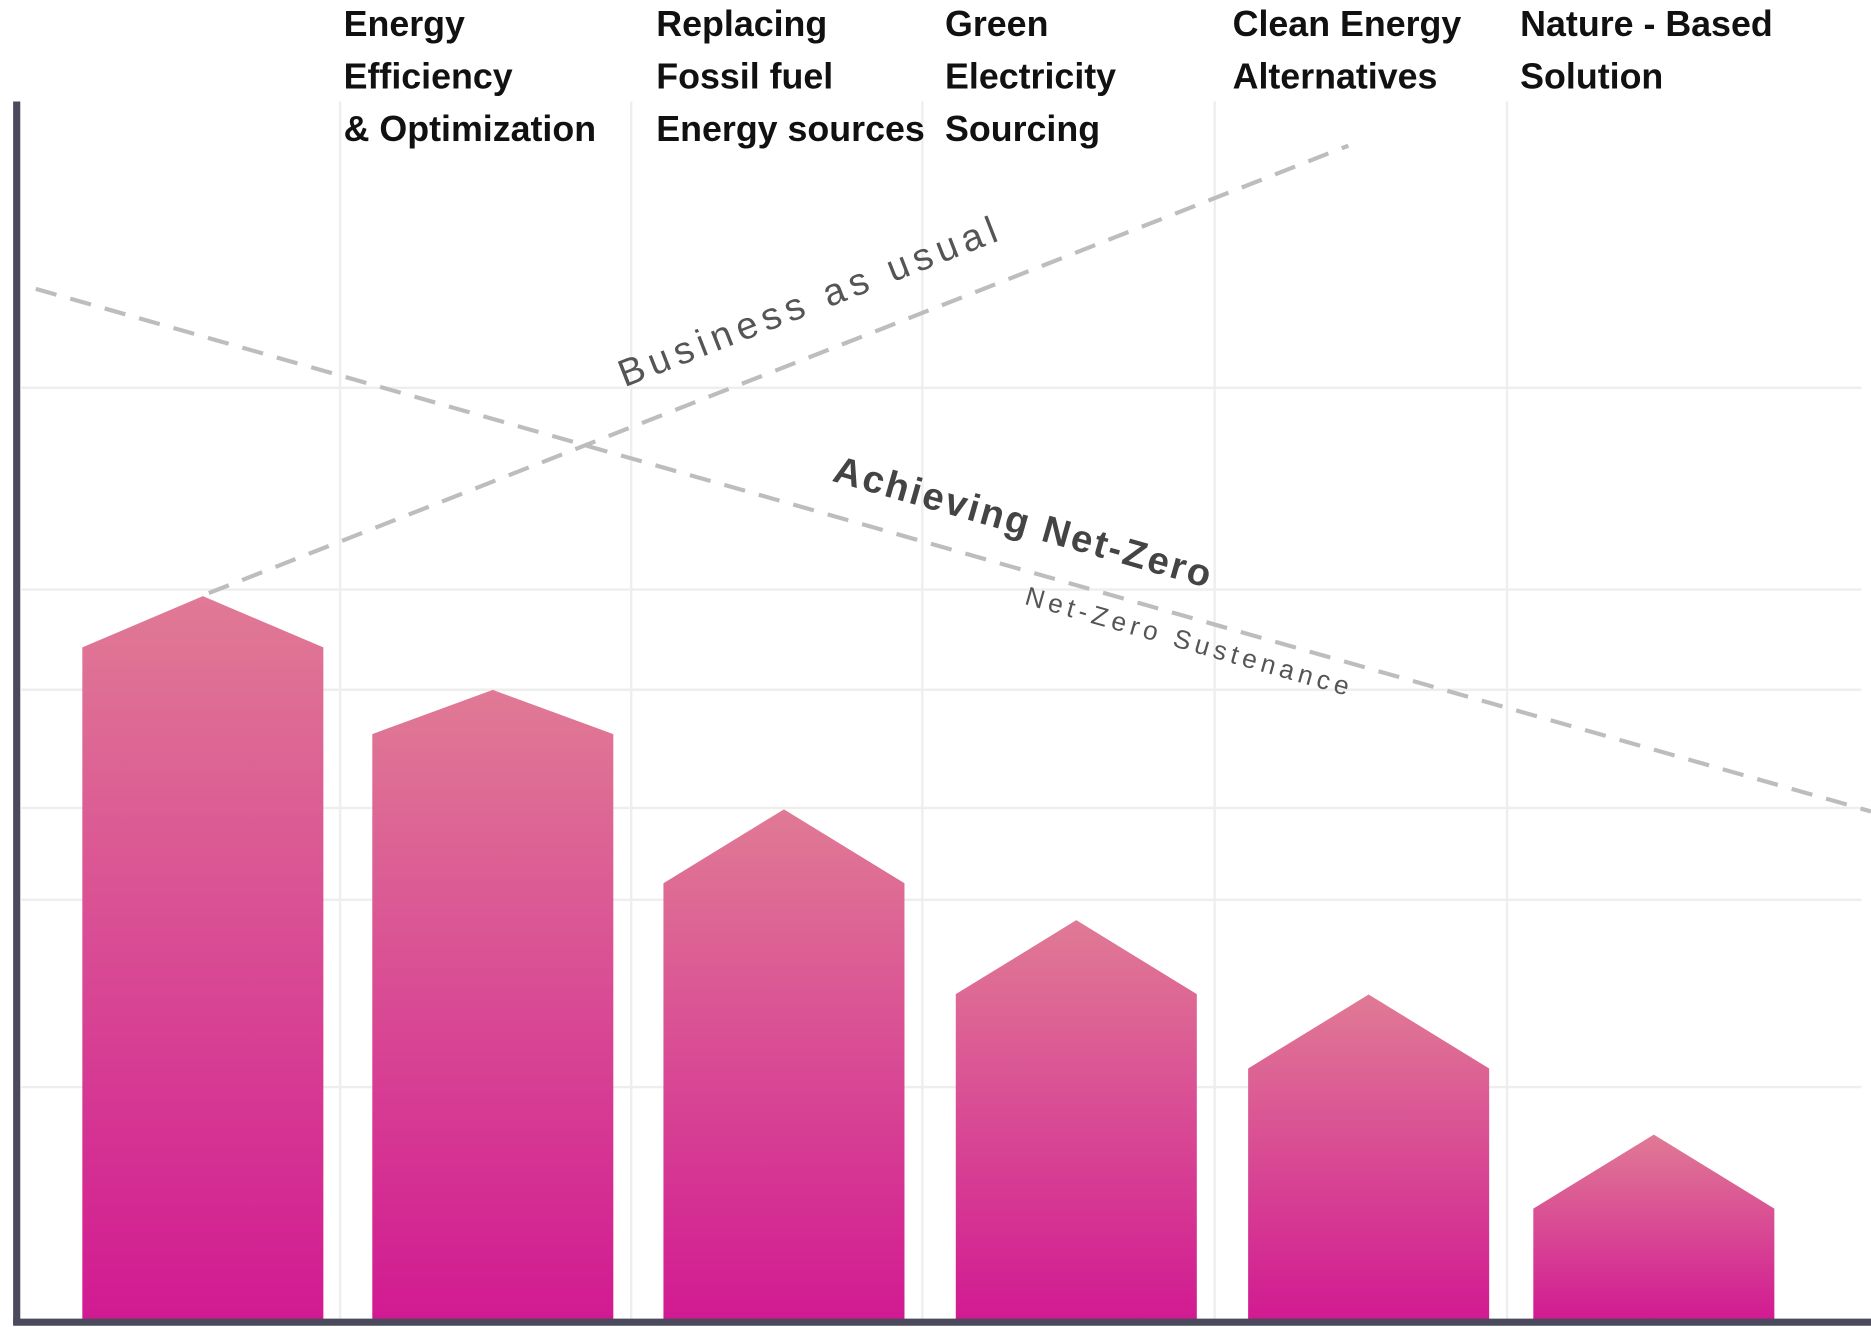 Image resolution: width=1871 pixels, height=1327 pixels. Describe the element at coordinates (1347, 50) in the screenshot. I see `category-label: Clean Energy Alternatives` at that location.